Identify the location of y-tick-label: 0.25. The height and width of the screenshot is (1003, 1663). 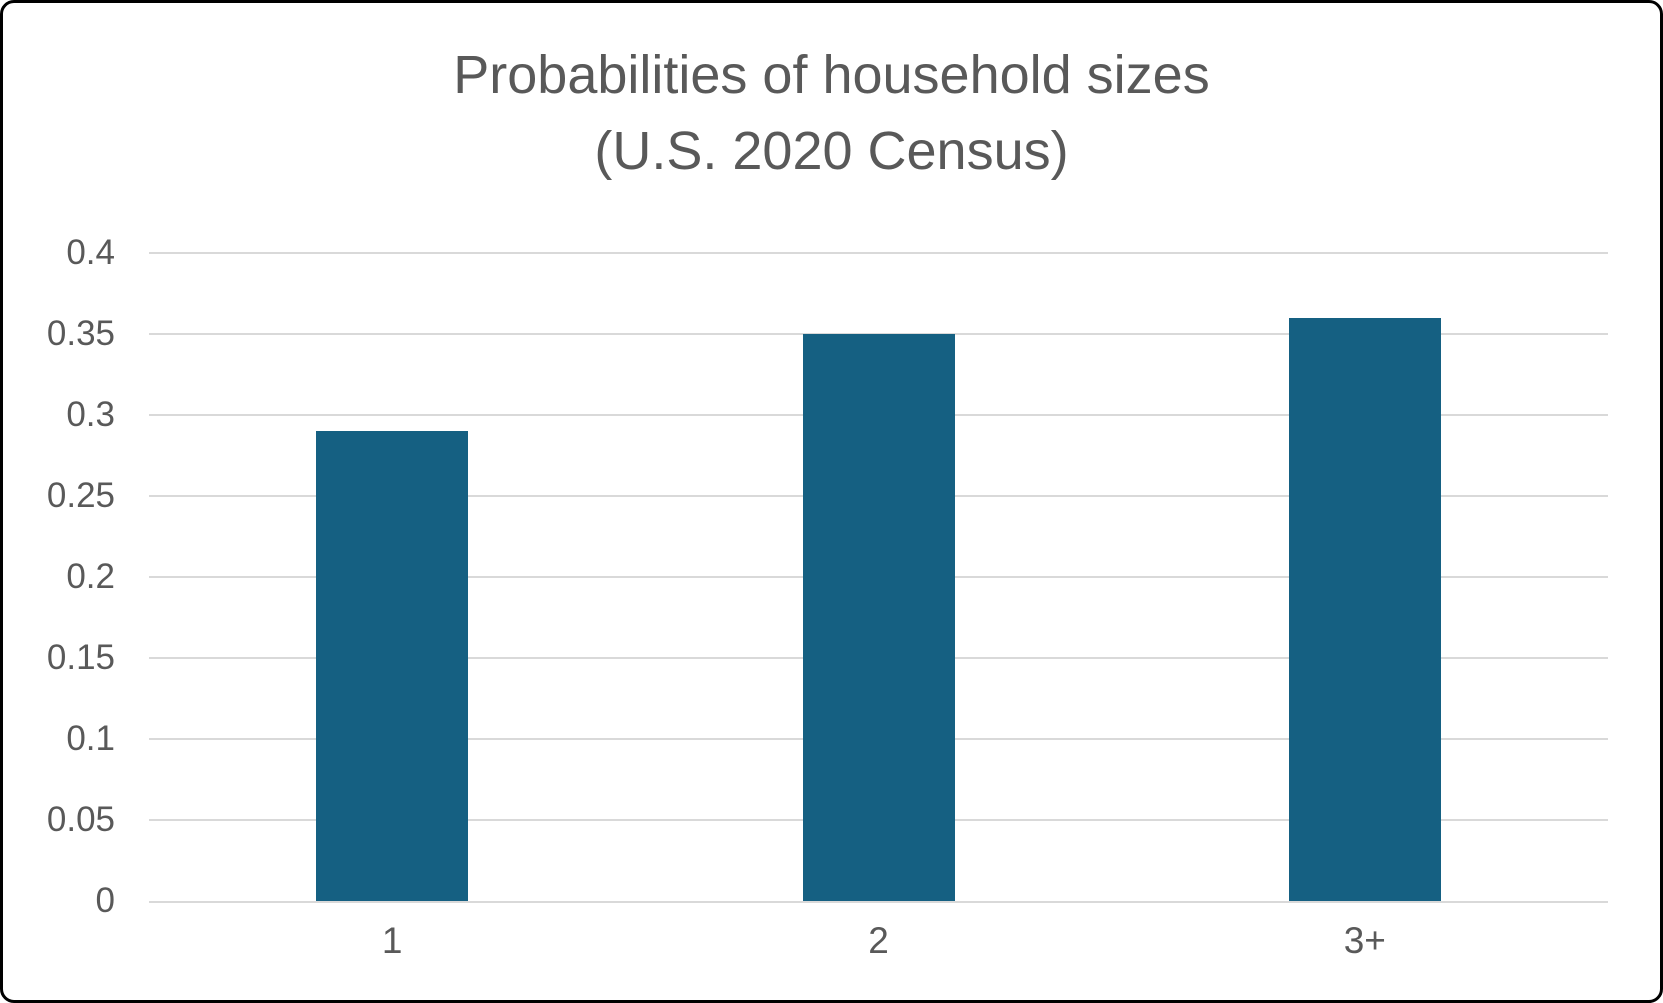
(80, 495).